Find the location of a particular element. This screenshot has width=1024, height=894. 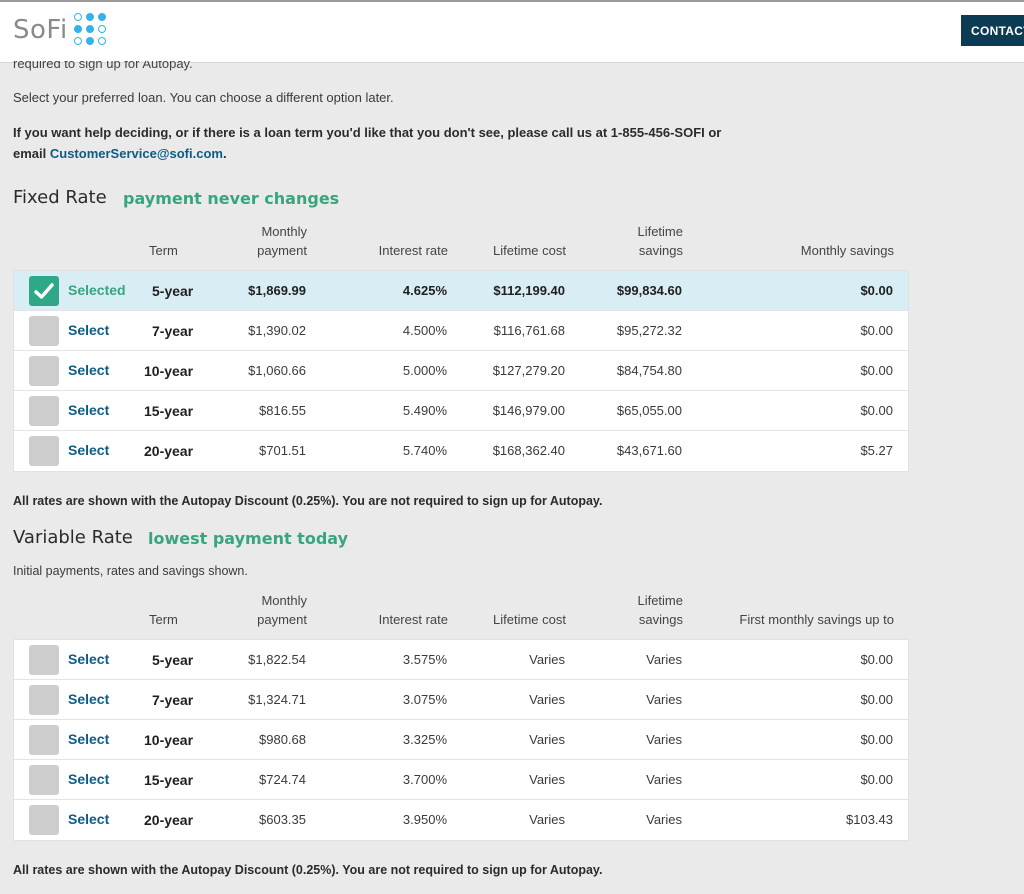

monthly-payment: $816.55 is located at coordinates (282, 410).